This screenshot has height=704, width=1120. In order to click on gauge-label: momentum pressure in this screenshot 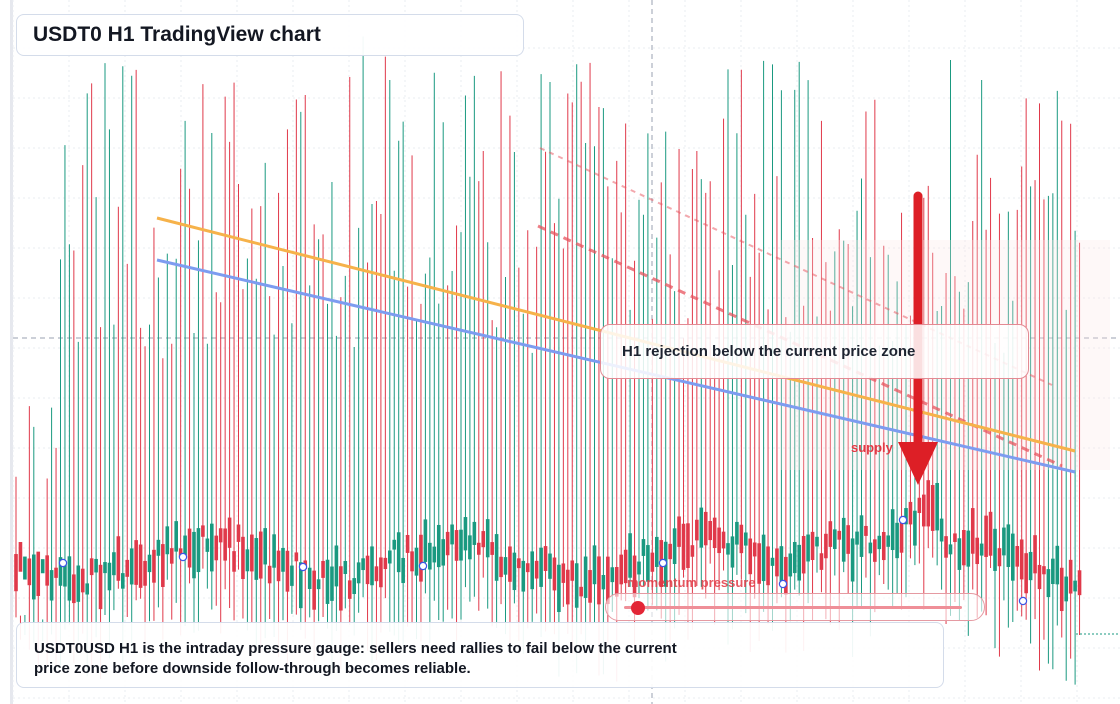, I will do `click(691, 582)`.